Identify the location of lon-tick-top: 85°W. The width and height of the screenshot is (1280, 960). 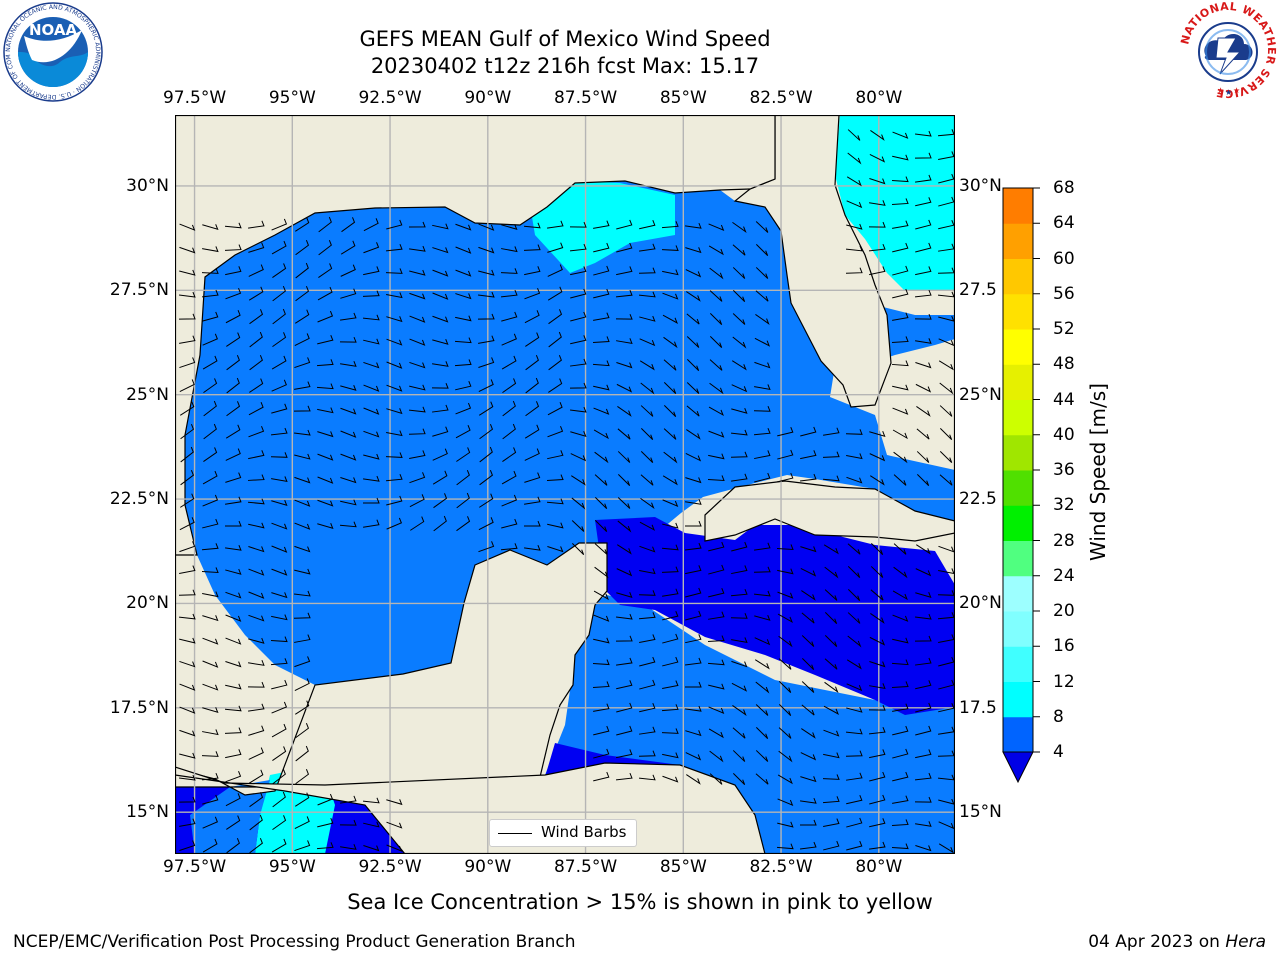
(683, 98).